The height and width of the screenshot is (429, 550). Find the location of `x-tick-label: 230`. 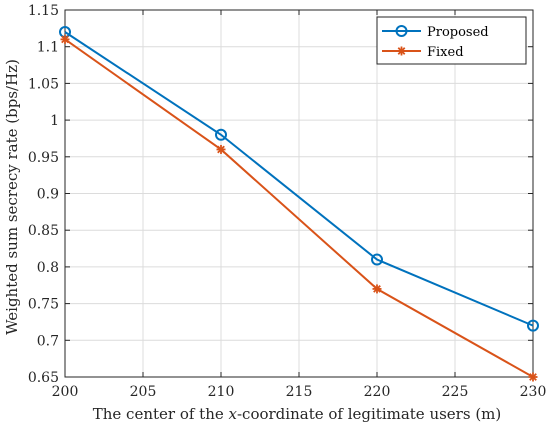

x-tick-label: 230 is located at coordinates (533, 392).